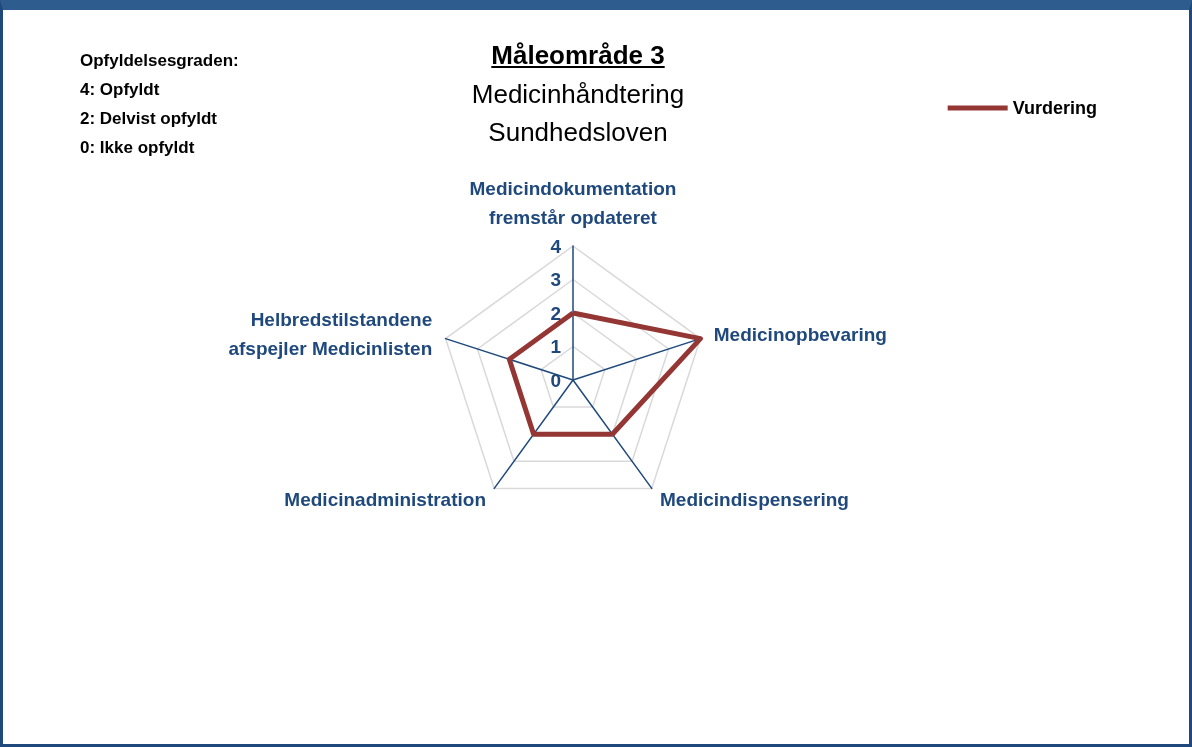  What do you see at coordinates (754, 500) in the screenshot?
I see `spoke-label: Medicindispensering` at bounding box center [754, 500].